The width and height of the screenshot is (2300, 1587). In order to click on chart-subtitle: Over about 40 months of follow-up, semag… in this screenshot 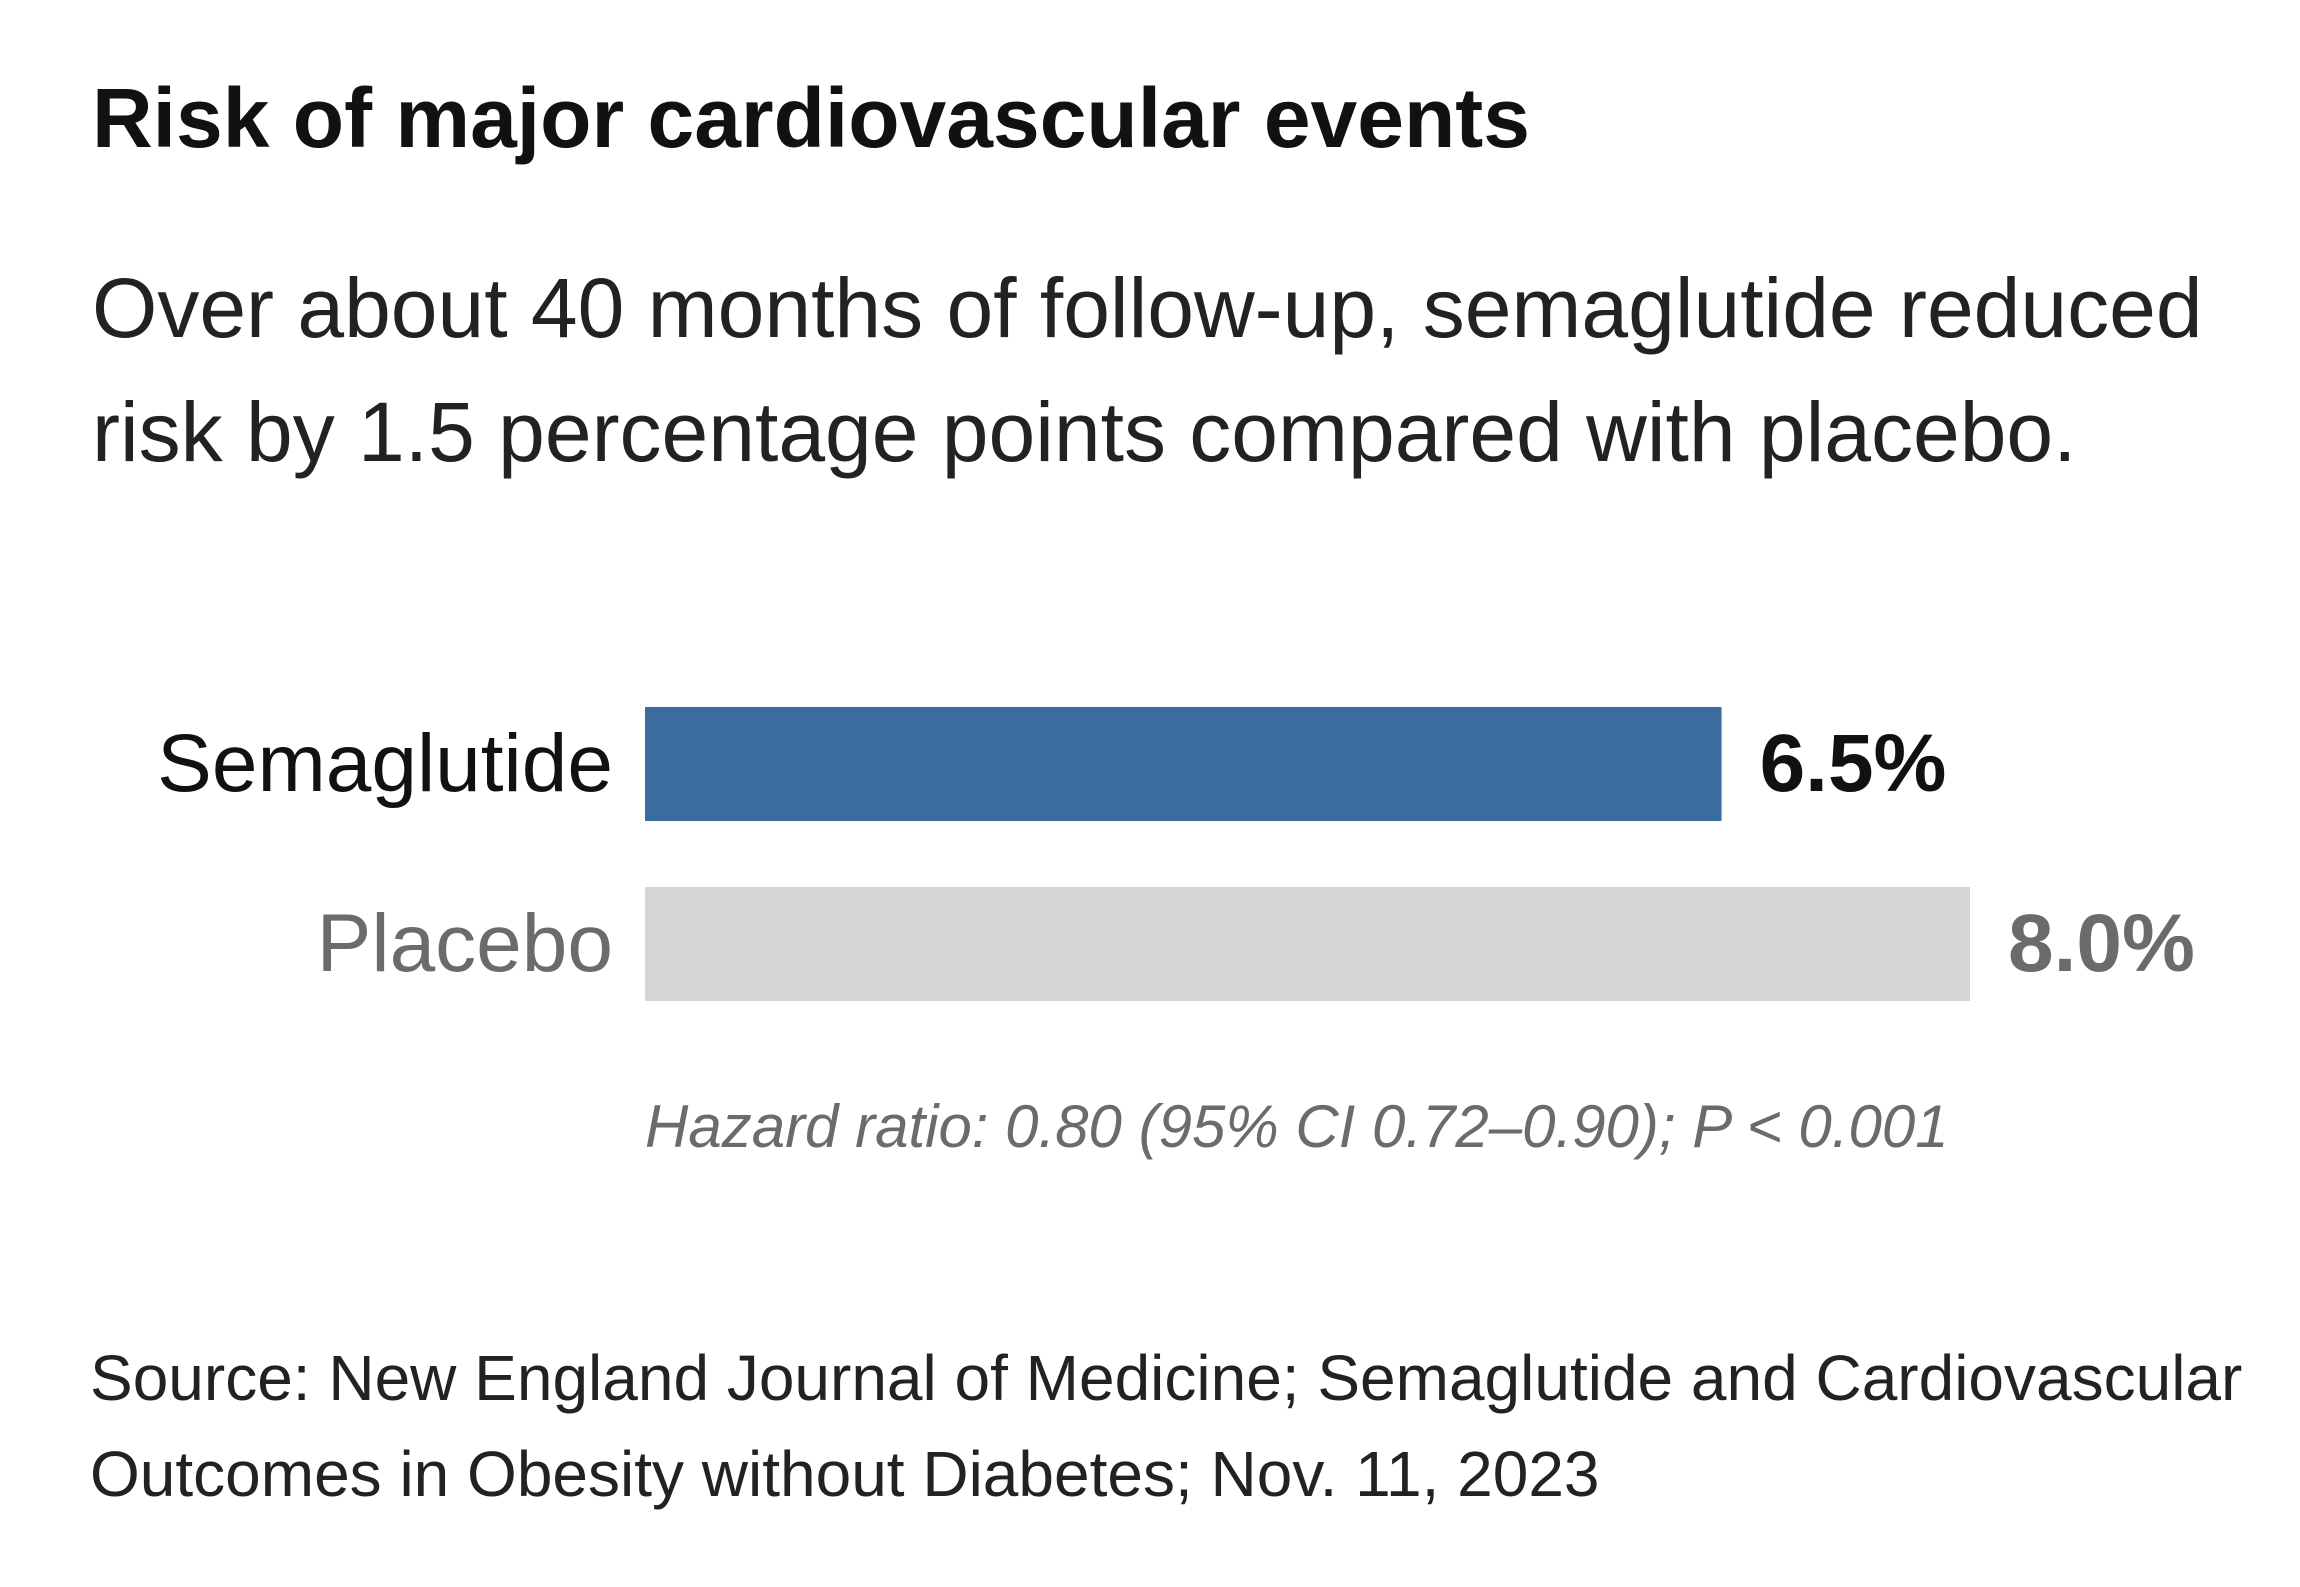, I will do `click(1147, 370)`.